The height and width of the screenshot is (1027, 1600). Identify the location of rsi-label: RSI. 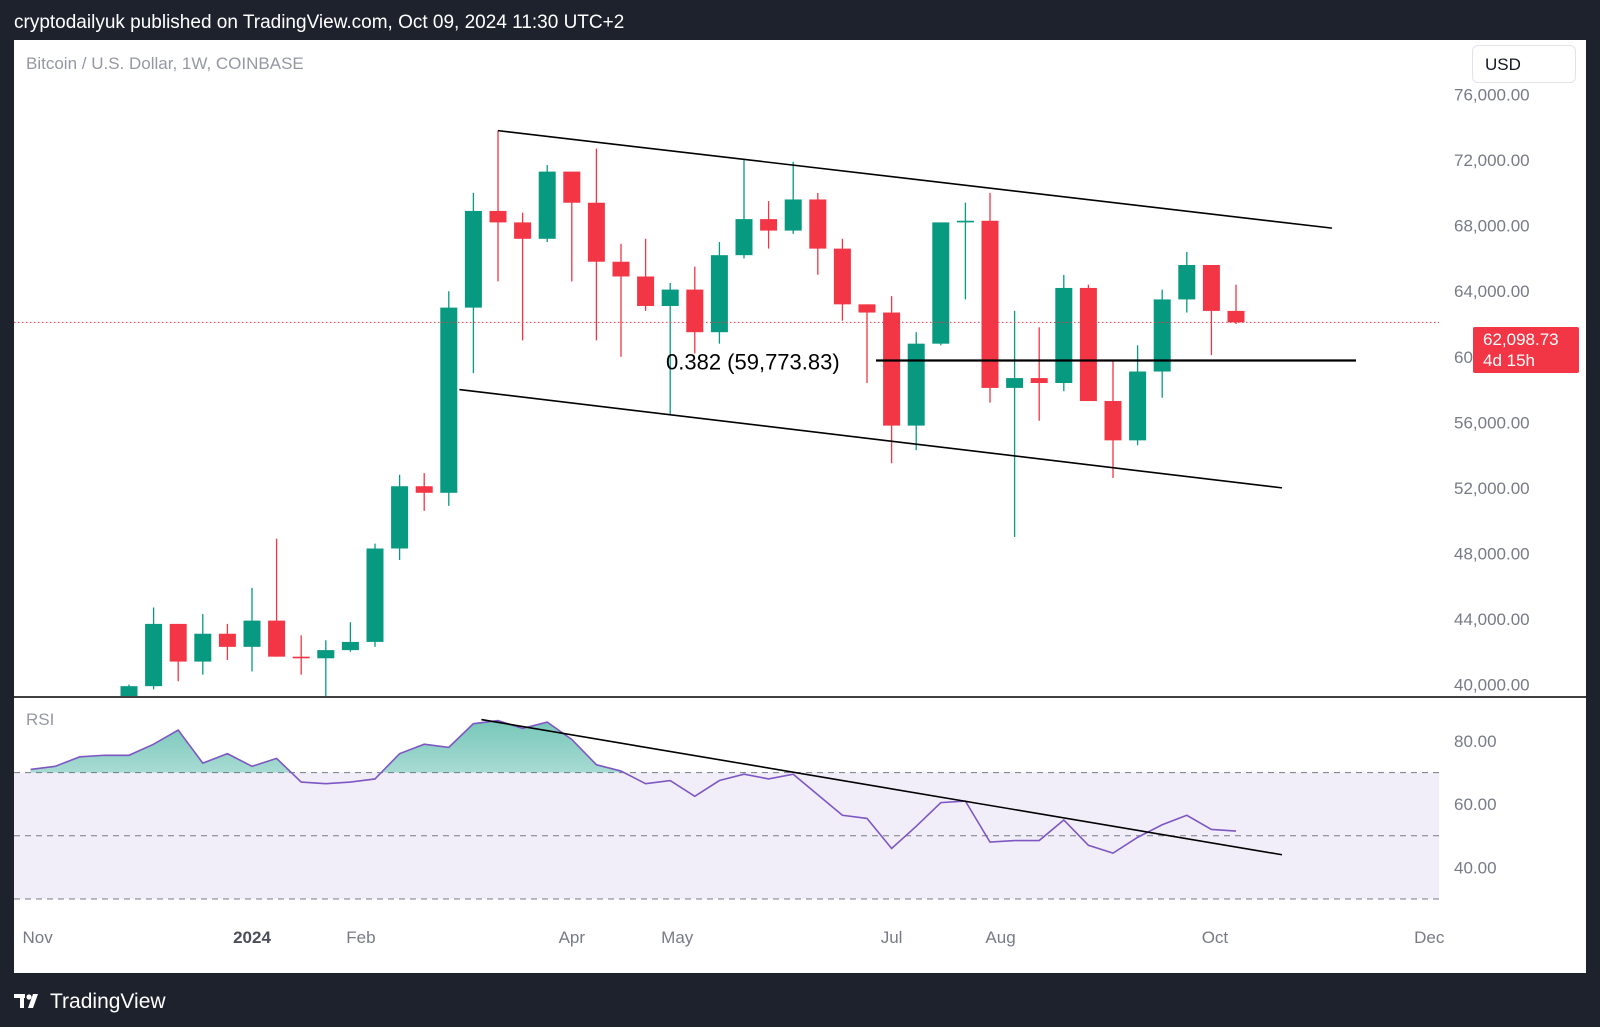
(40, 719).